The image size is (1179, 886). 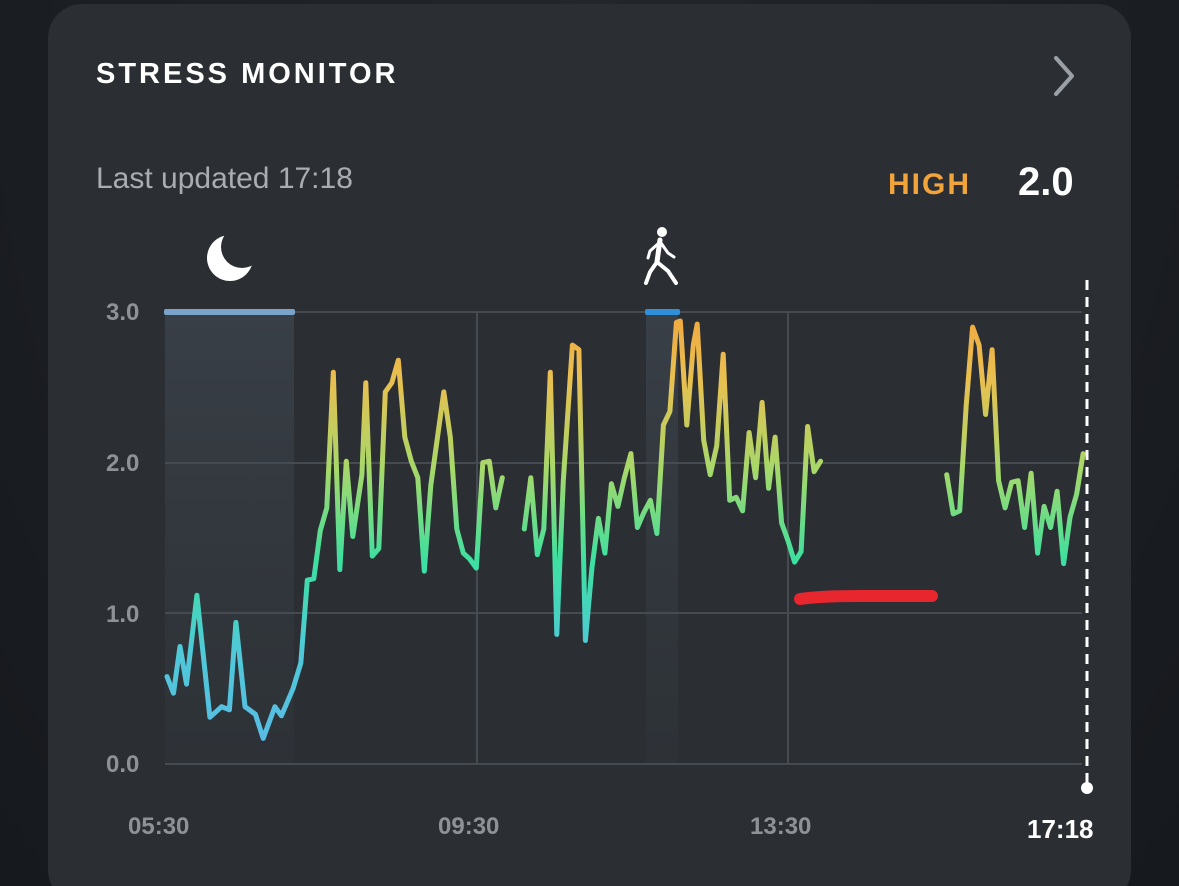 What do you see at coordinates (1066, 76) in the screenshot?
I see `chevron-right-icon` at bounding box center [1066, 76].